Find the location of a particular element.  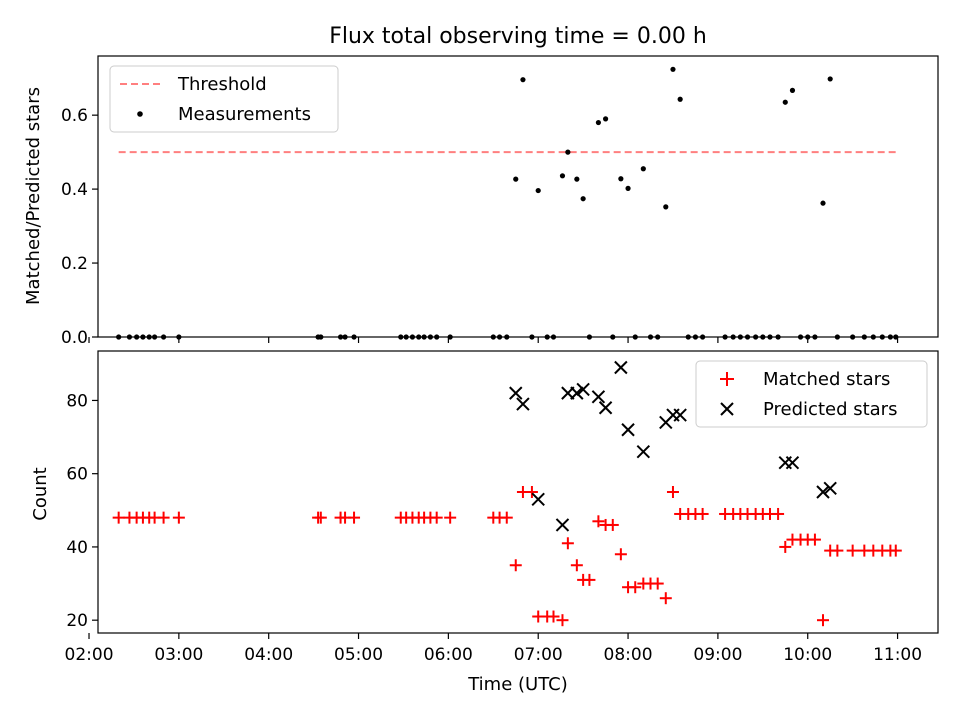

bottom-y-axis-label: Count is located at coordinates (40, 493).